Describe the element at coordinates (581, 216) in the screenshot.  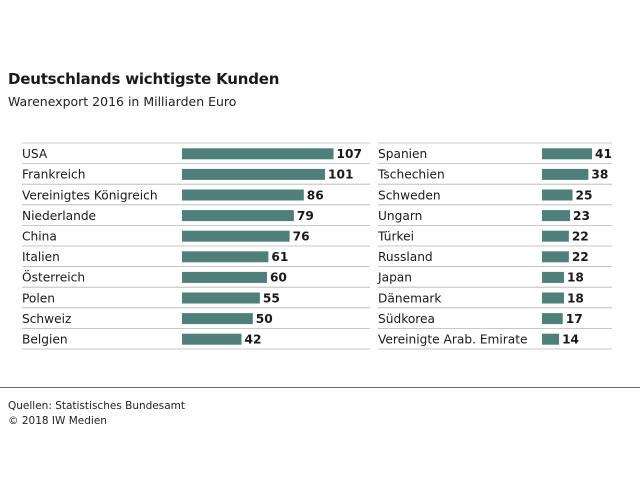
I see `data-label: 23` at that location.